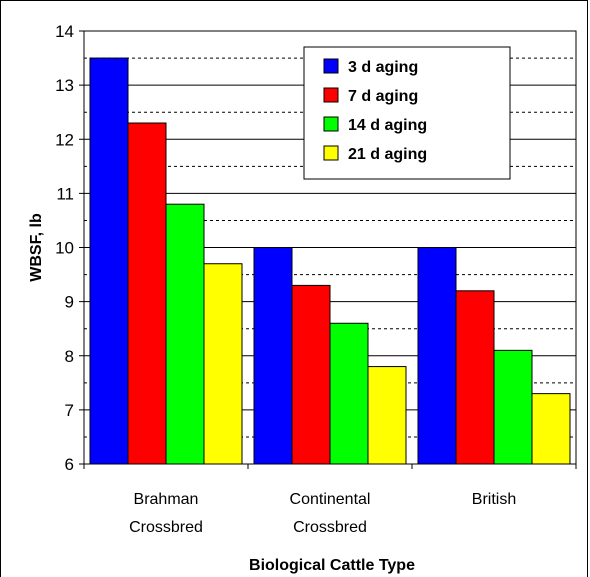 The height and width of the screenshot is (577, 590). What do you see at coordinates (64, 85) in the screenshot?
I see `y-tick-label: 13` at bounding box center [64, 85].